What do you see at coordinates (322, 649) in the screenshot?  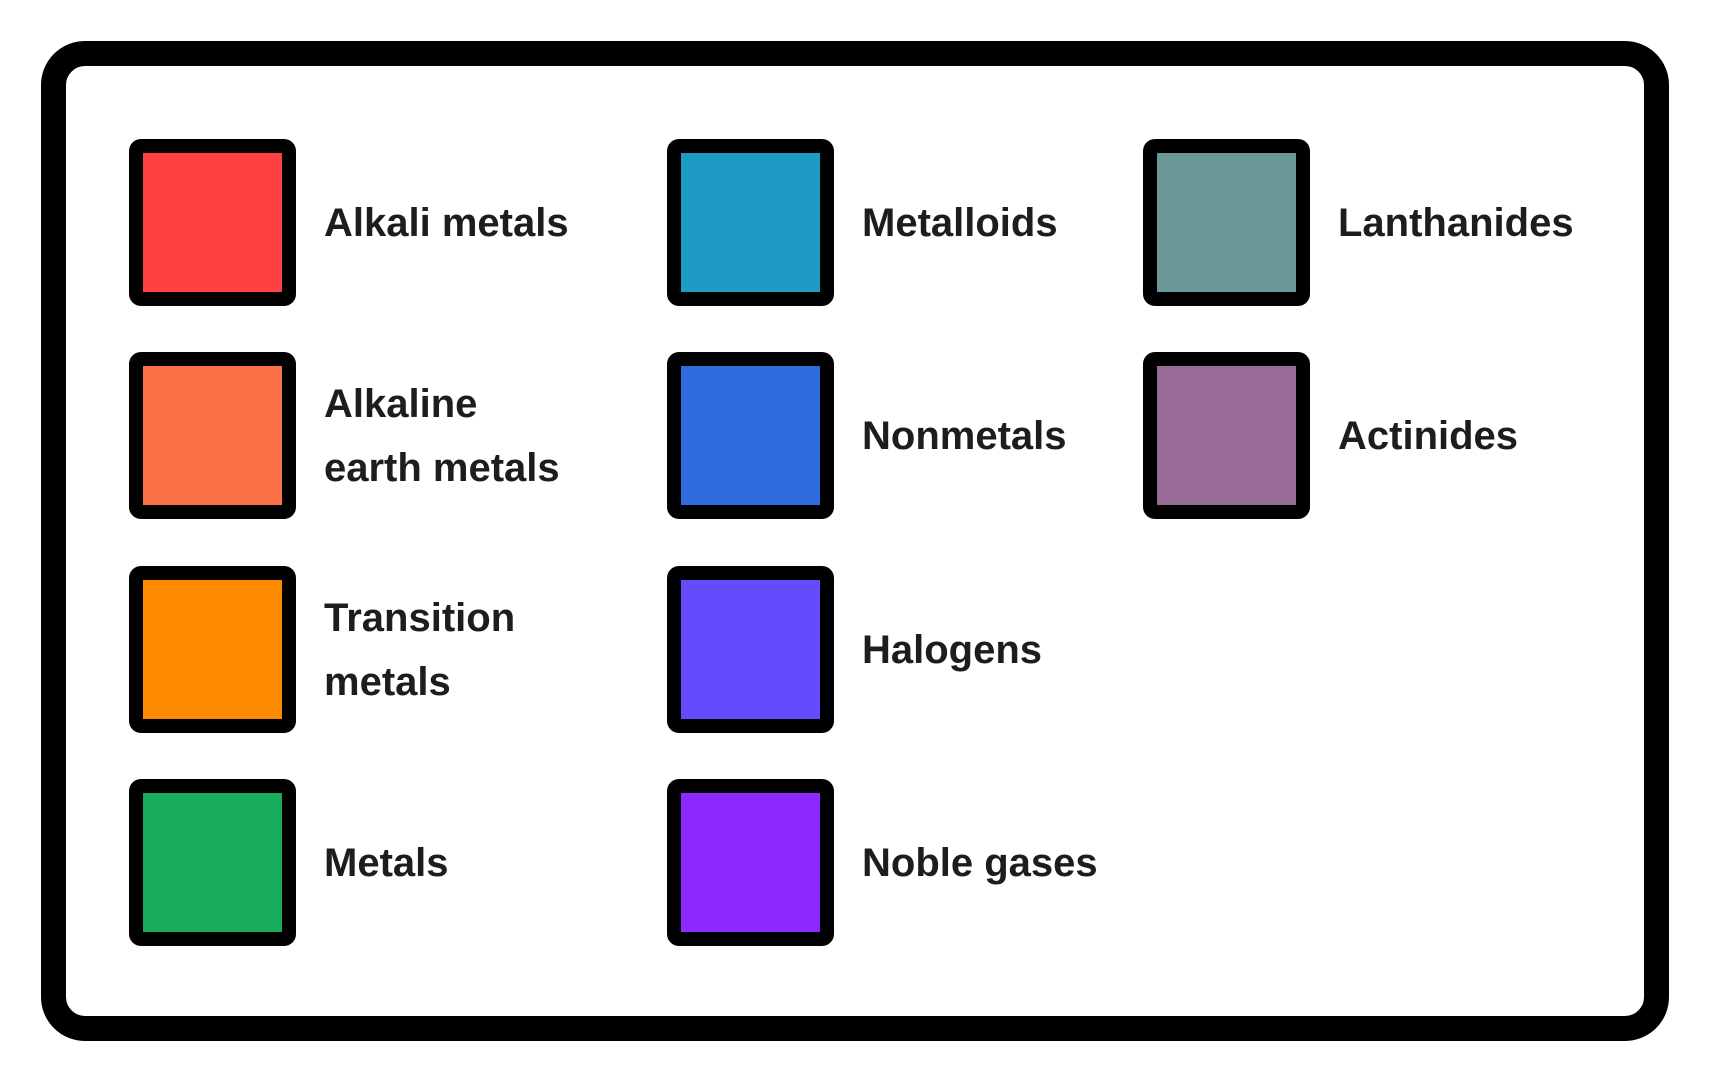 I see `legend-item-transition-metals: Transition metals` at bounding box center [322, 649].